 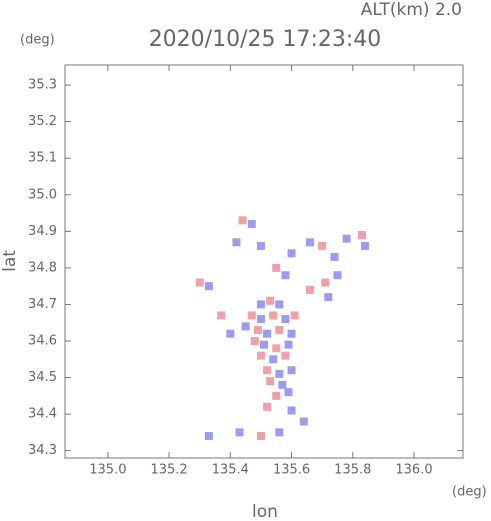 What do you see at coordinates (411, 10) in the screenshot?
I see `subtitle: ALT(km) 2.0` at bounding box center [411, 10].